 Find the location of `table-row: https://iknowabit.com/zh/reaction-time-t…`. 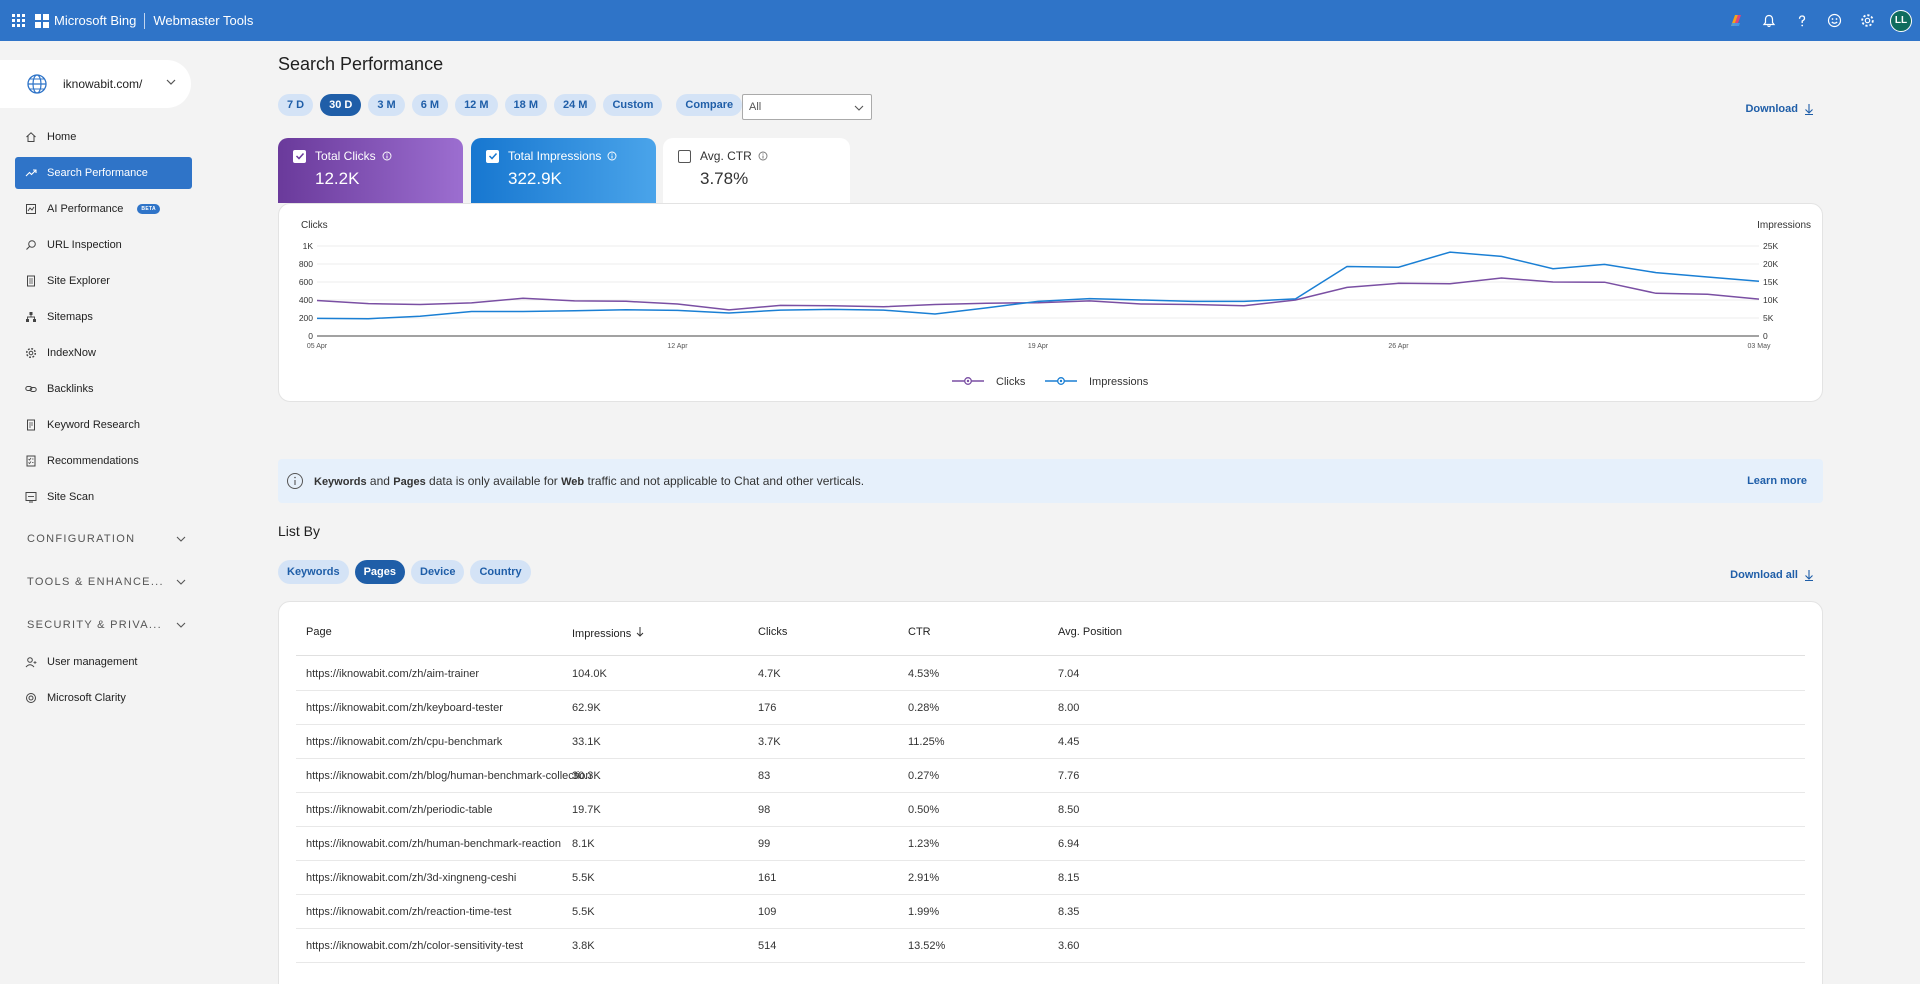

table-row: https://iknowabit.com/zh/reaction-time-t… is located at coordinates (1050, 912).